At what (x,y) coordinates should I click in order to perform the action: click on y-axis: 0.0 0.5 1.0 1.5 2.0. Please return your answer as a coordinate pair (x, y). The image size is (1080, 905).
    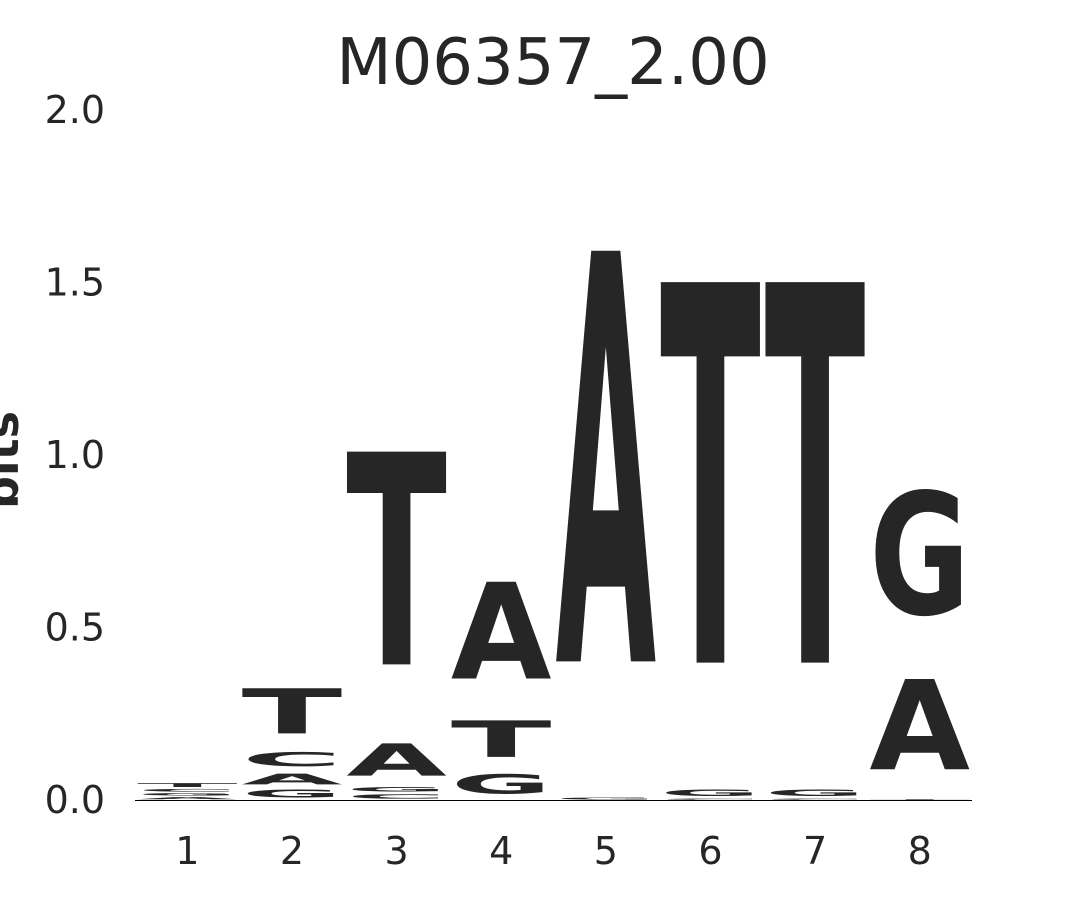
    Looking at the image, I should click on (75, 455).